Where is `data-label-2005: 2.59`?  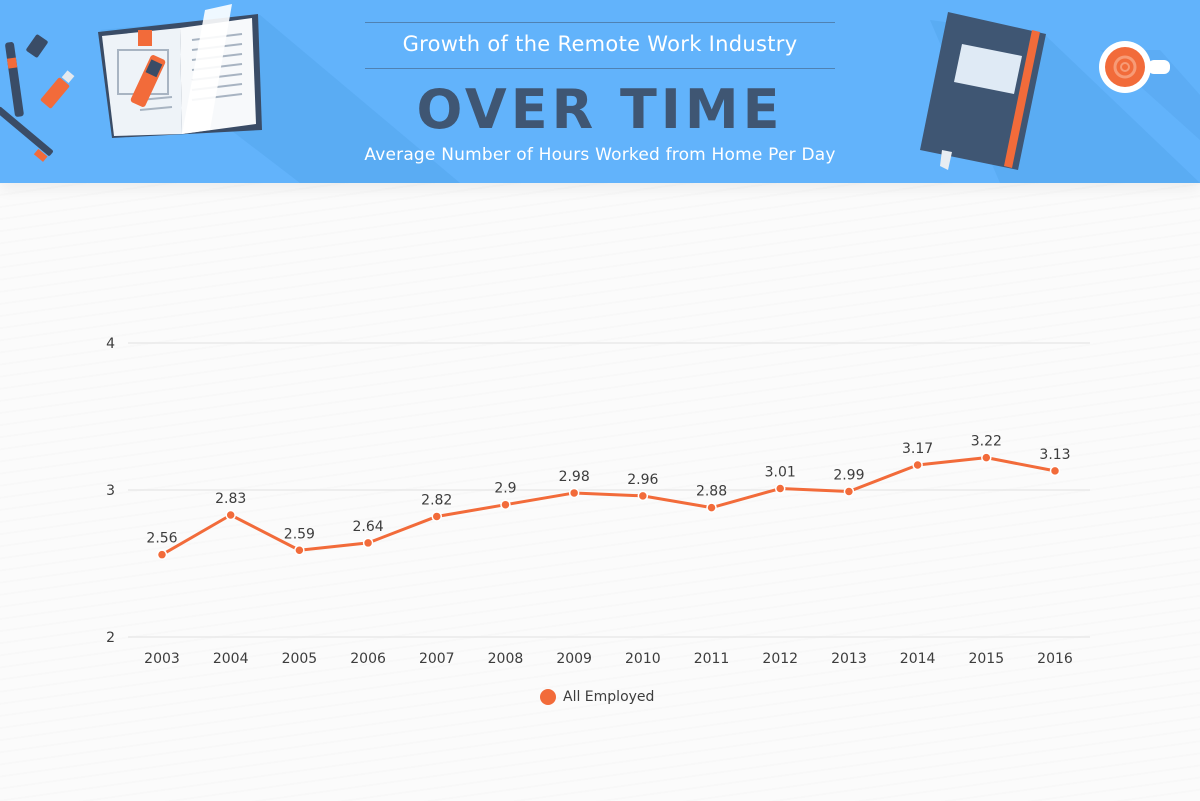 data-label-2005: 2.59 is located at coordinates (299, 534).